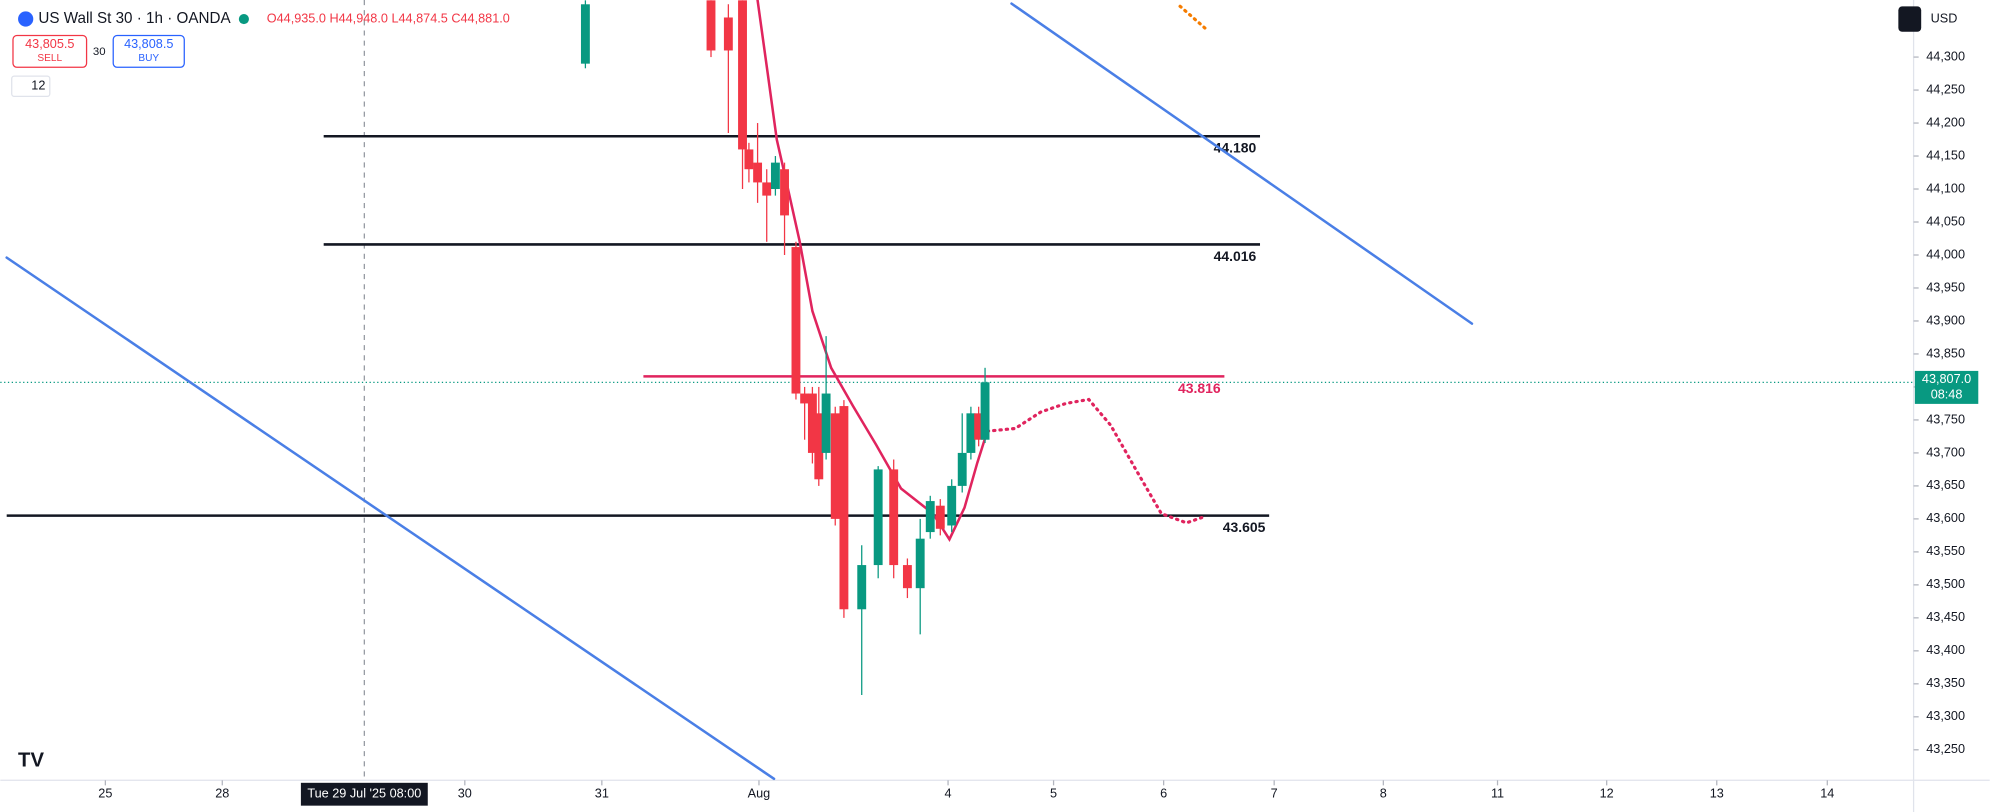  I want to click on x-tick-label: 6, so click(1163, 794).